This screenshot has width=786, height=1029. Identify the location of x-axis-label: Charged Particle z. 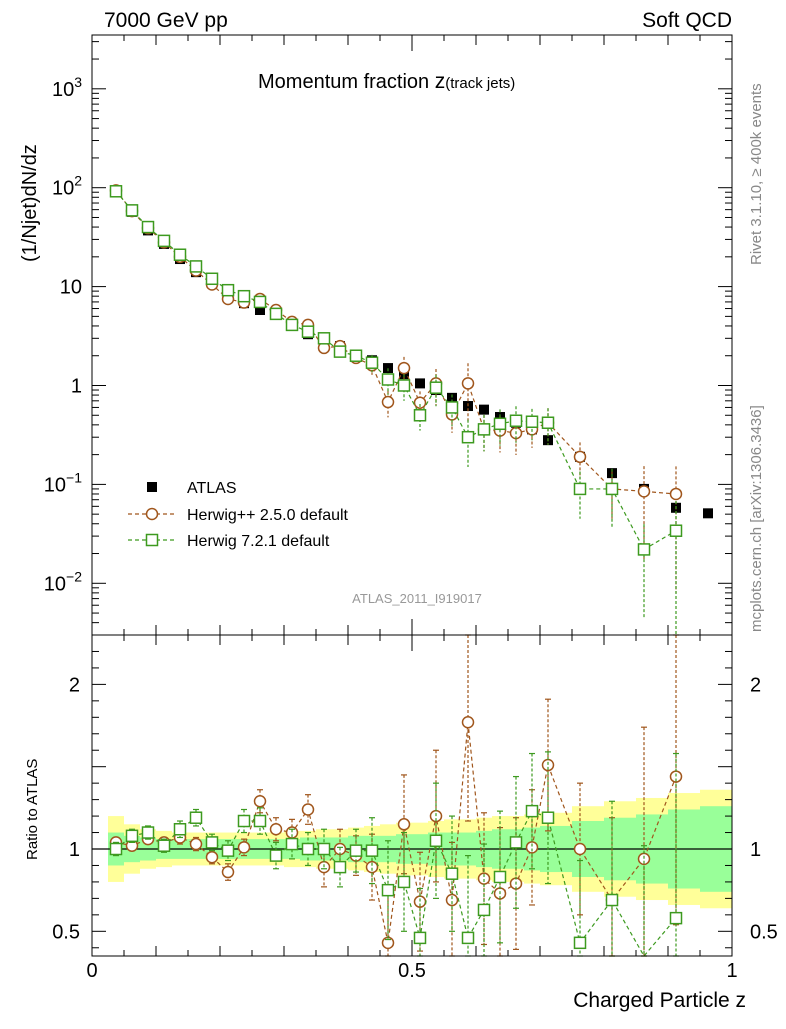
(659, 1000).